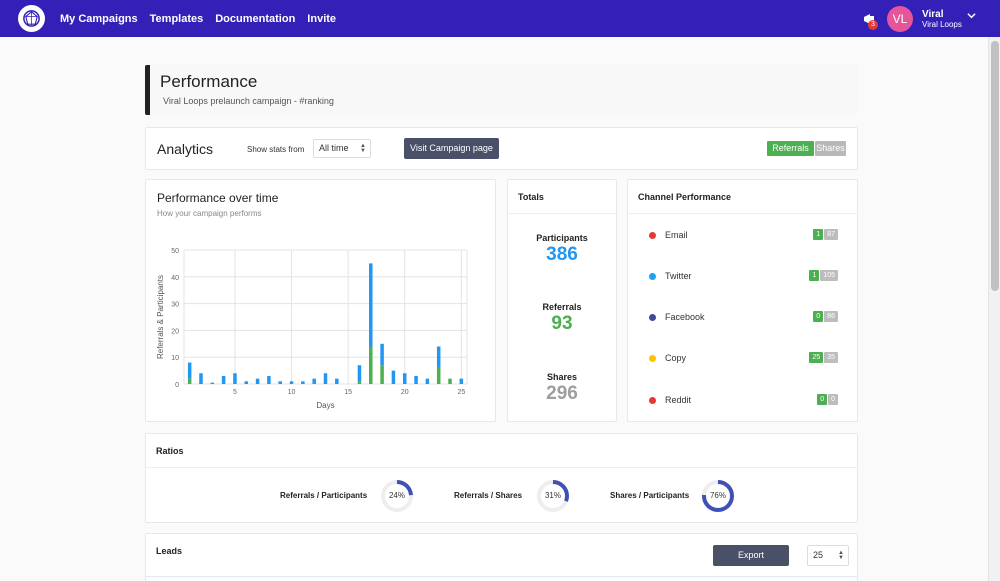 The height and width of the screenshot is (581, 1000). I want to click on shares-count-badge: 86, so click(831, 316).